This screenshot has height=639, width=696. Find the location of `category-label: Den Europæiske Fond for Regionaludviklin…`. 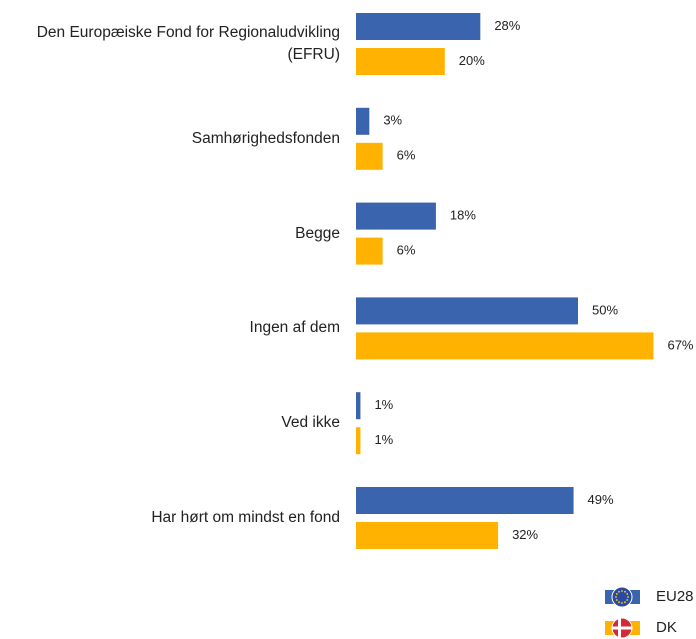

category-label: Den Europæiske Fond for Regionaludviklin… is located at coordinates (188, 43).